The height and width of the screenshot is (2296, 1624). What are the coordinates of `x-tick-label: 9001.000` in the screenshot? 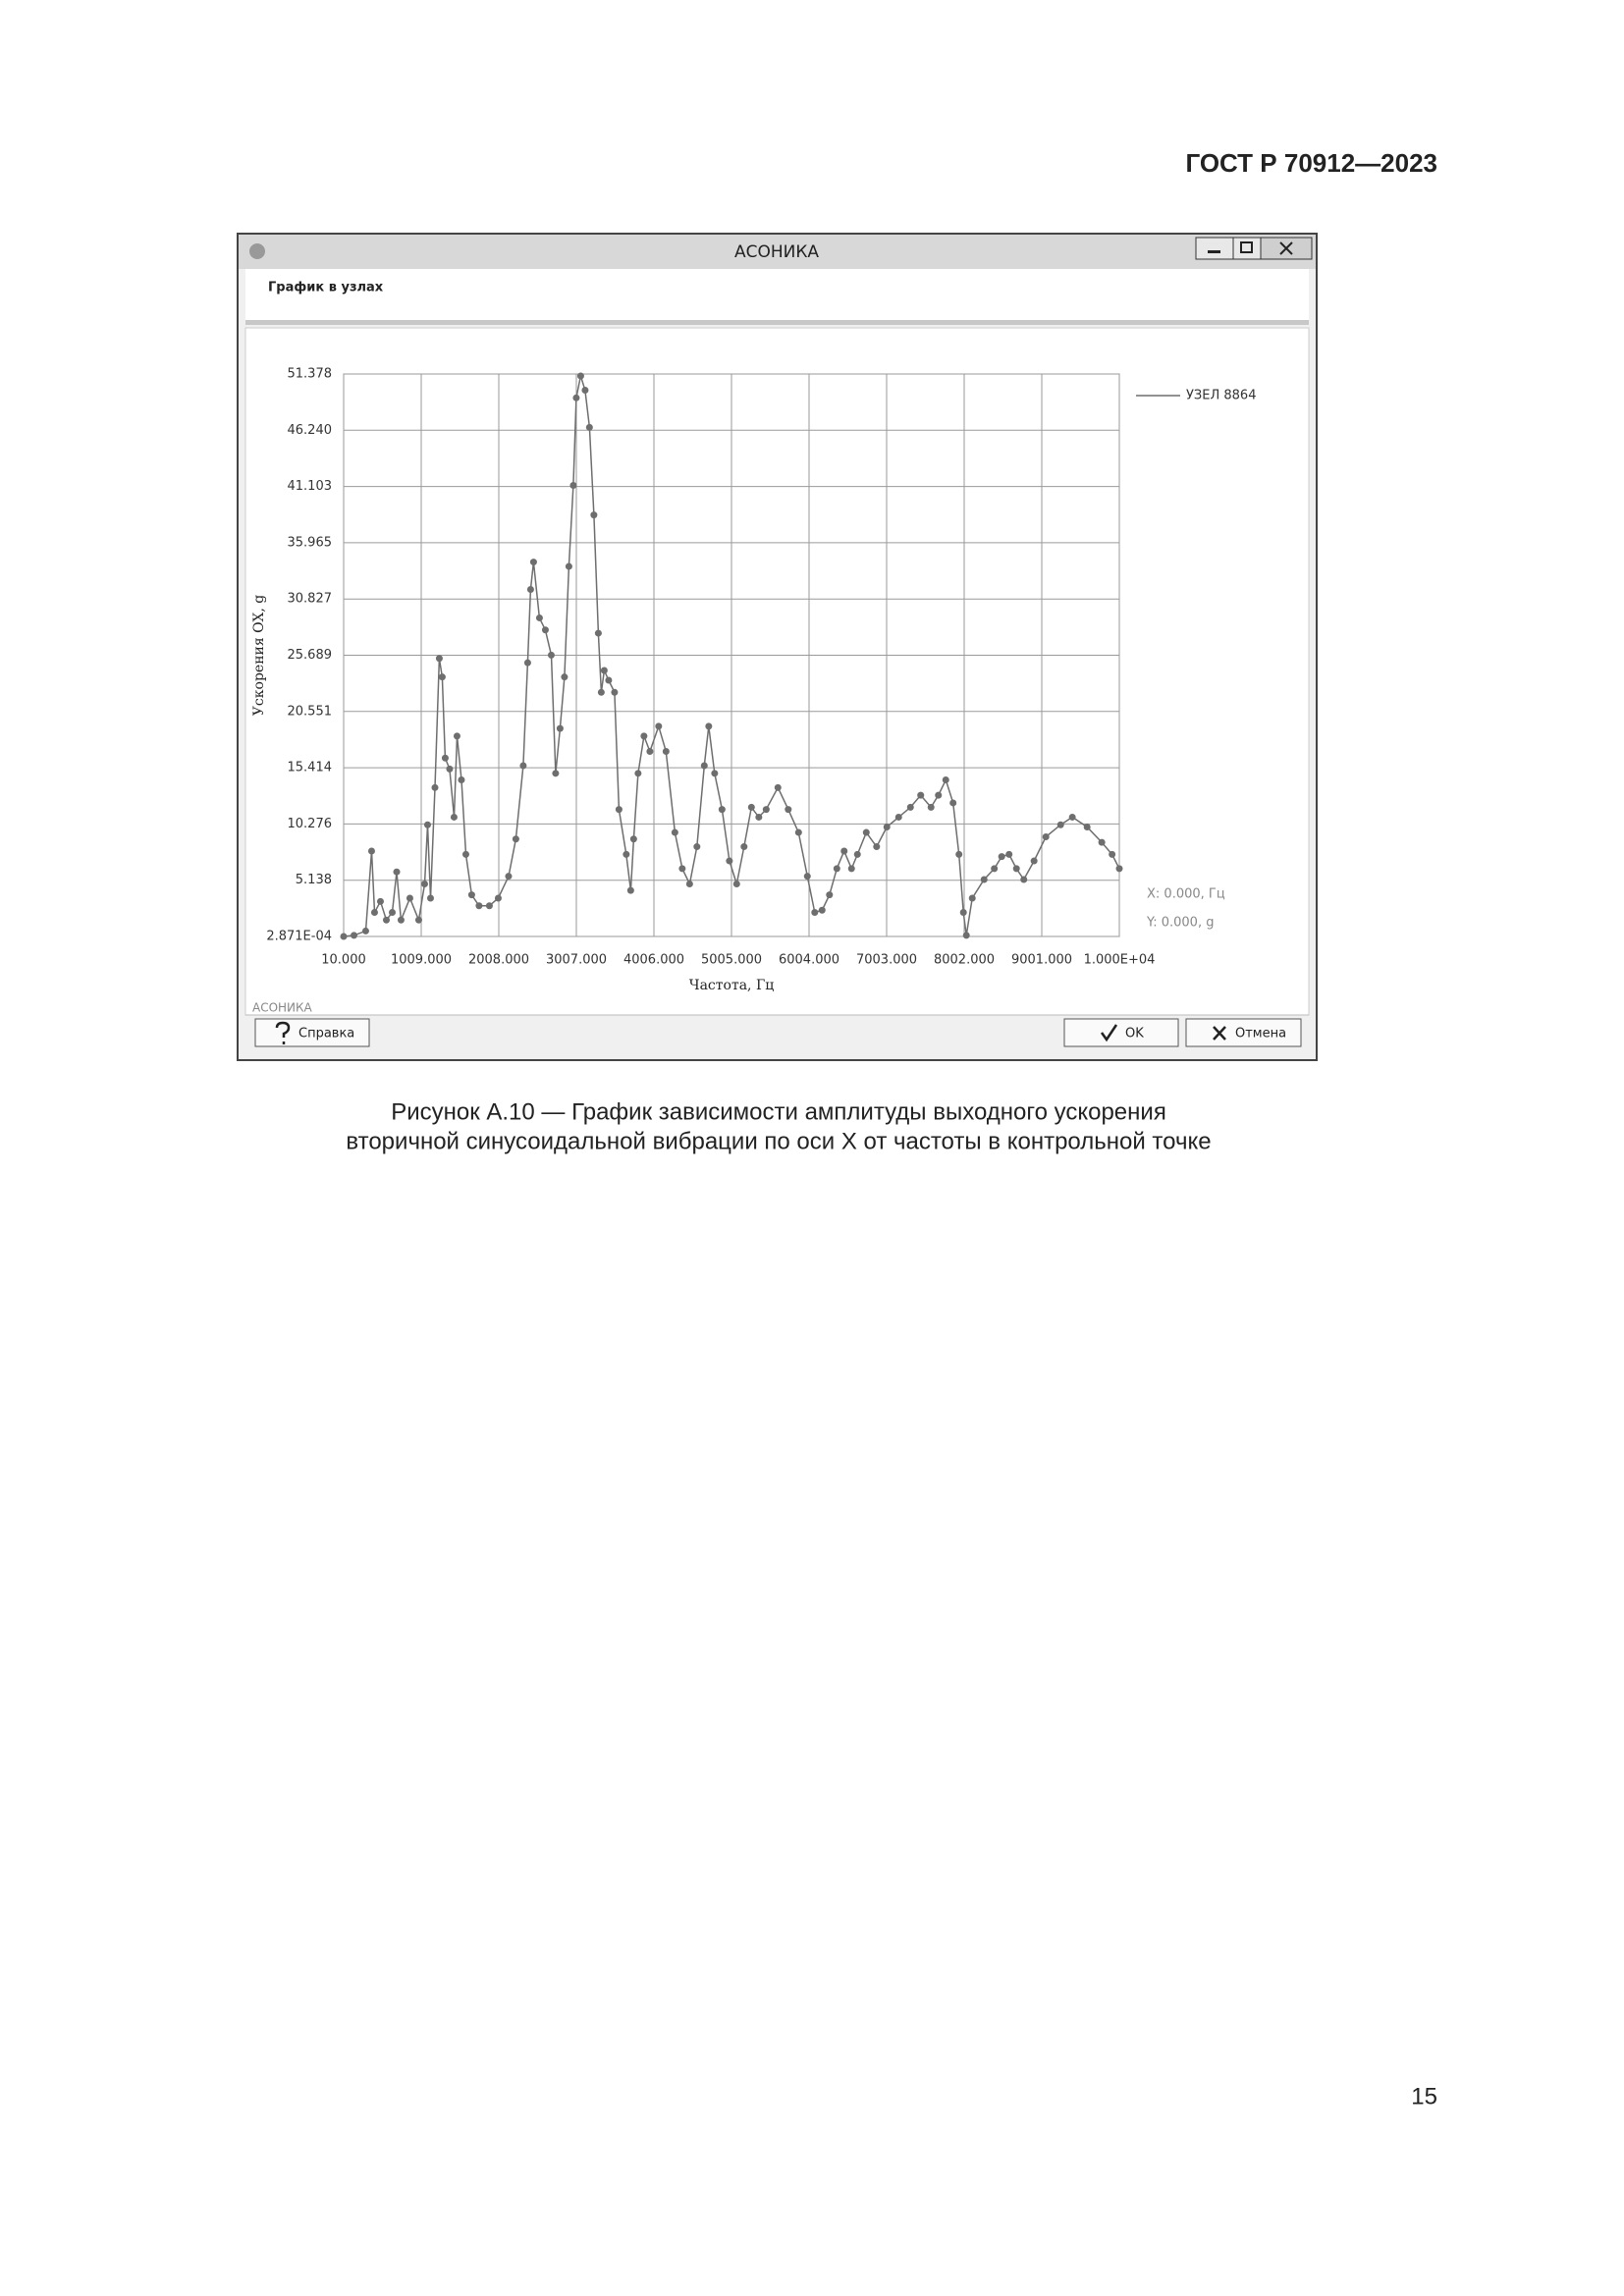 It's located at (1041, 961).